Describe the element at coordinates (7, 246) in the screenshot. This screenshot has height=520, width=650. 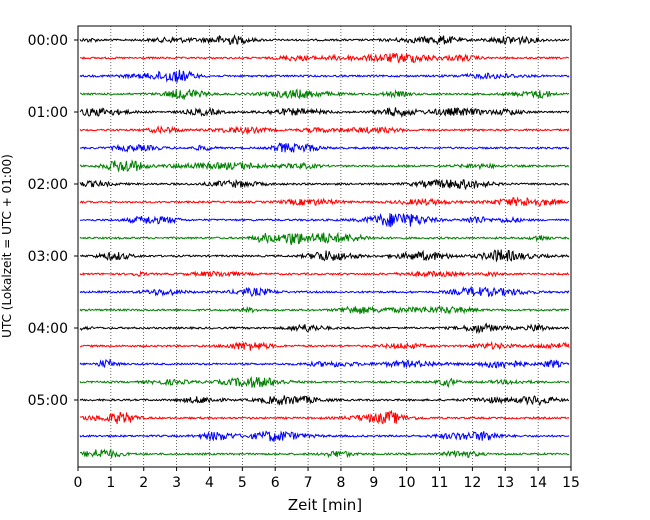
I see `y-axis-title: UTC (Lokalzeit = UTC + 01:00)` at that location.